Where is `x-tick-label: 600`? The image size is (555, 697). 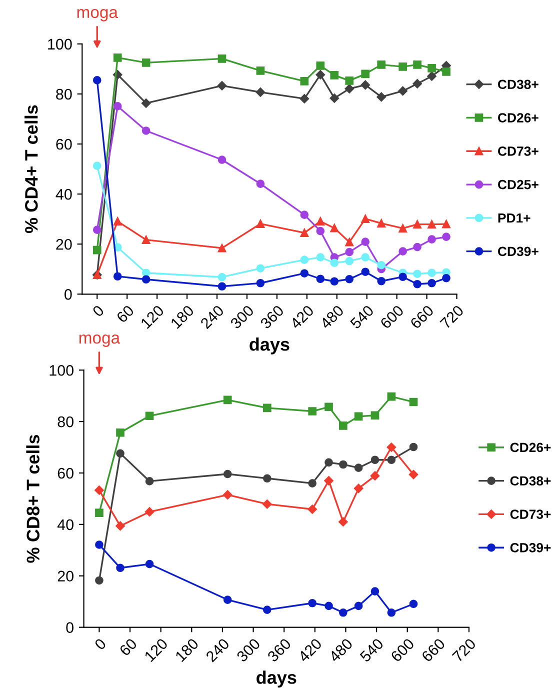
x-tick-label: 600 is located at coordinates (402, 650).